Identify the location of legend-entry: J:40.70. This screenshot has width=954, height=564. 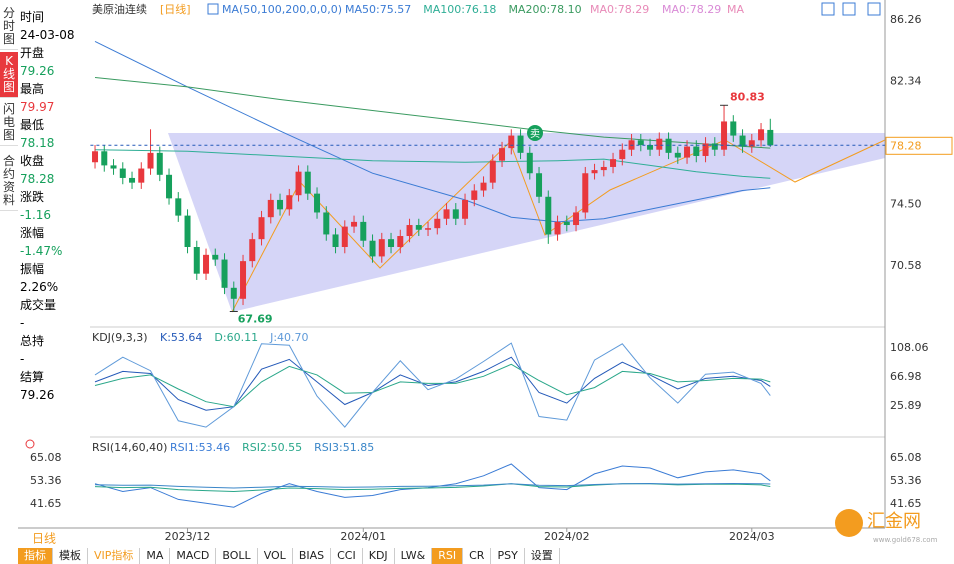
(288, 337).